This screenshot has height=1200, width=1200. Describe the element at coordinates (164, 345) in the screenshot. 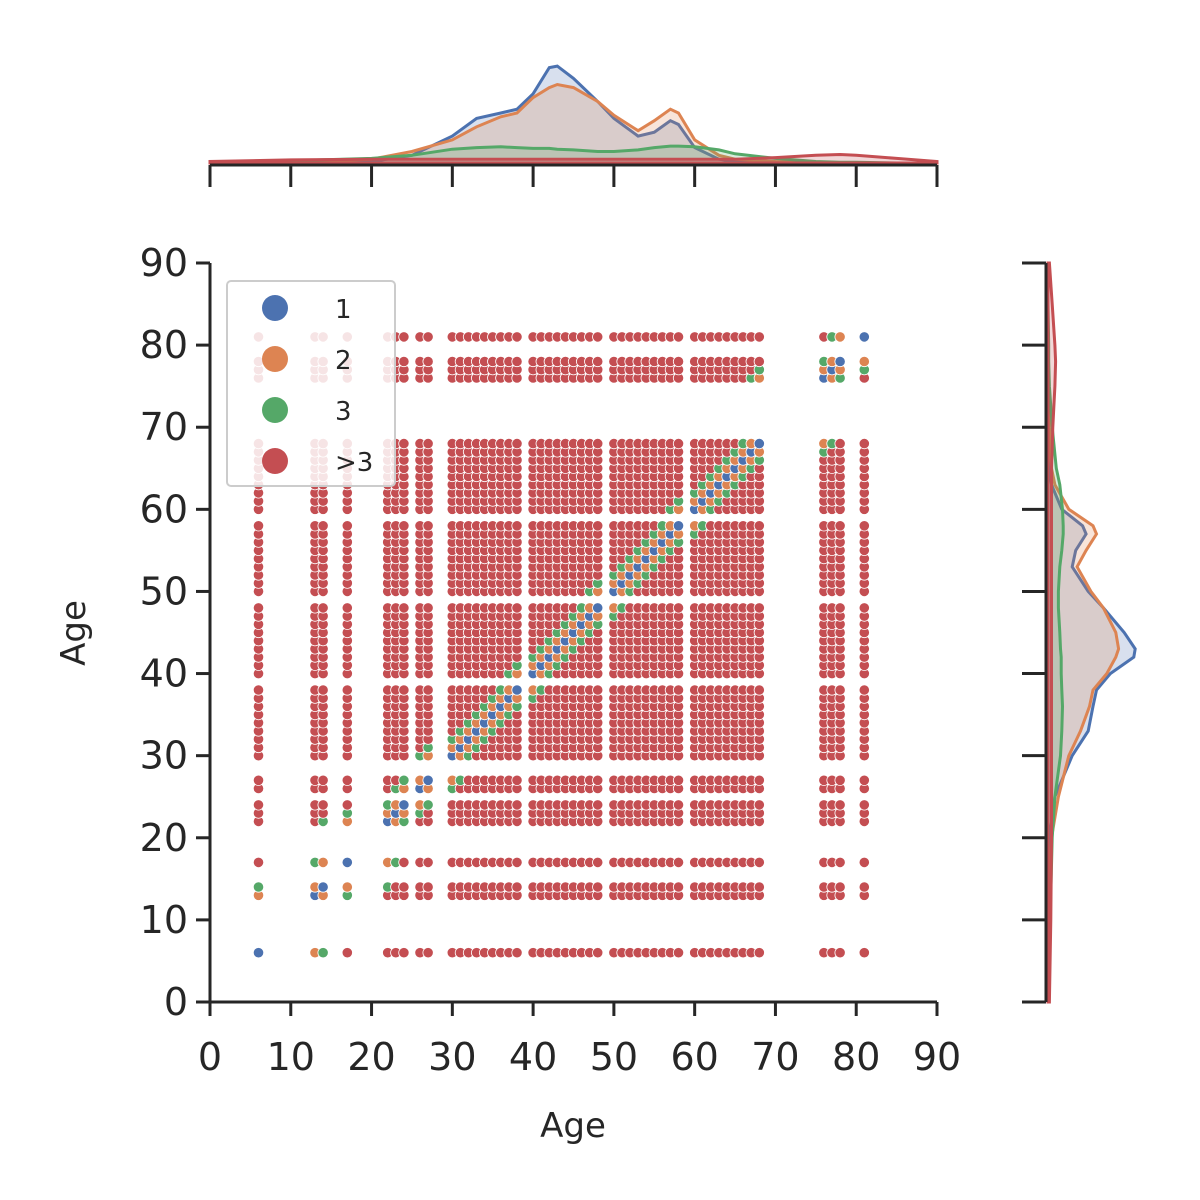

I see `y-tick-label: 80` at that location.